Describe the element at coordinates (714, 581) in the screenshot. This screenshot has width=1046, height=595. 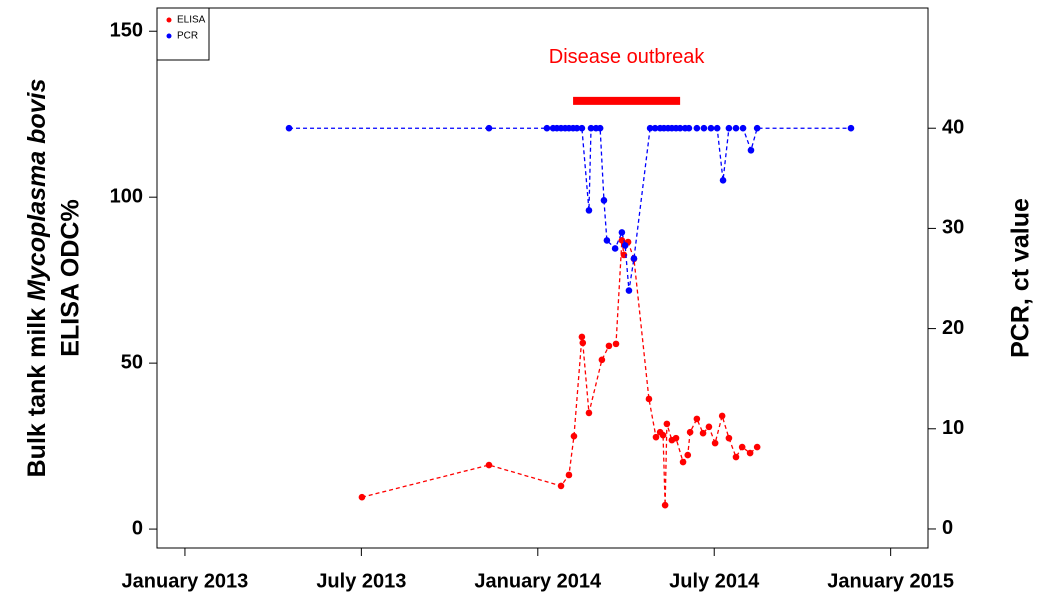
I see `x-tick-label: July 2014` at that location.